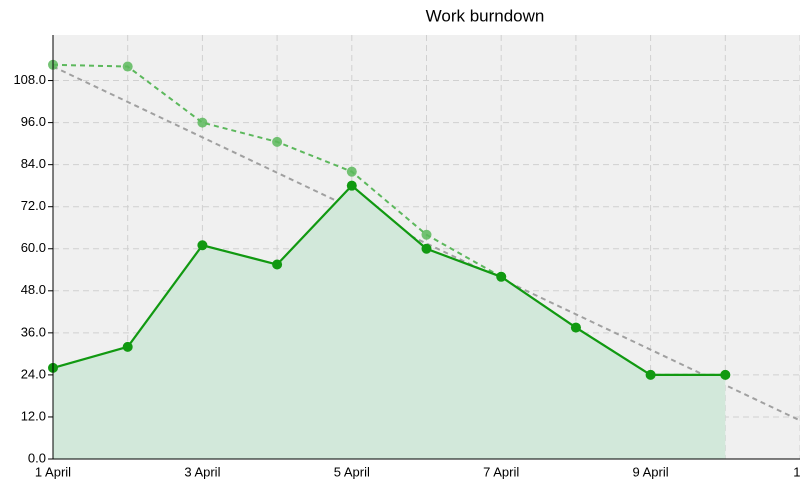 This screenshot has height=500, width=800. Describe the element at coordinates (33, 121) in the screenshot. I see `y-tick-label: 96.0` at that location.